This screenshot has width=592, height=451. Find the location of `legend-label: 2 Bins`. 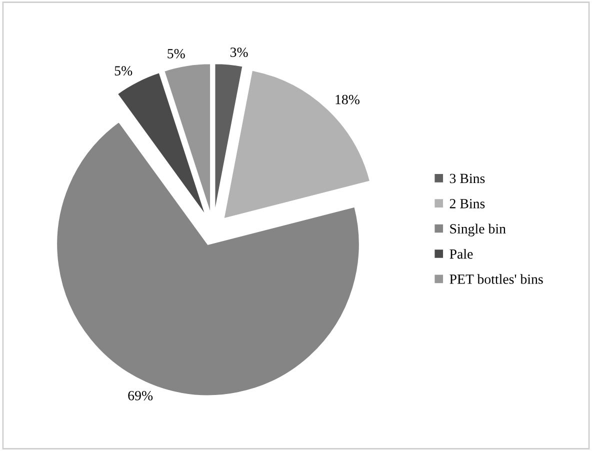

legend-label: 2 Bins is located at coordinates (467, 203).